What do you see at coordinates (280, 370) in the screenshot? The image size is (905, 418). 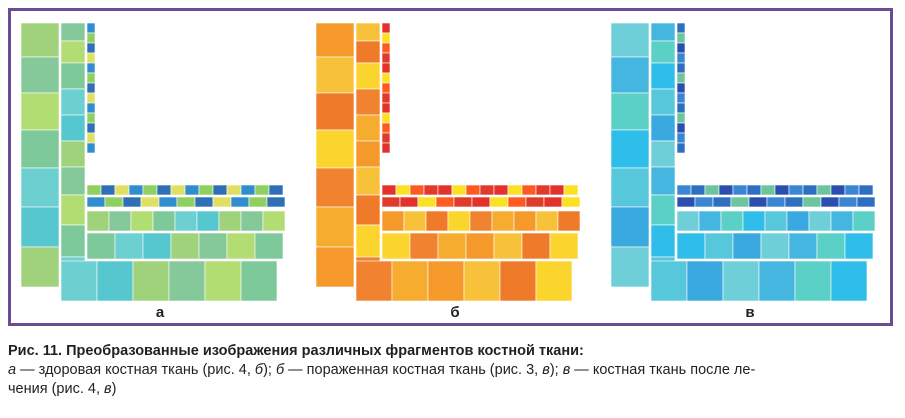 I see `caption-label-b: б` at bounding box center [280, 370].